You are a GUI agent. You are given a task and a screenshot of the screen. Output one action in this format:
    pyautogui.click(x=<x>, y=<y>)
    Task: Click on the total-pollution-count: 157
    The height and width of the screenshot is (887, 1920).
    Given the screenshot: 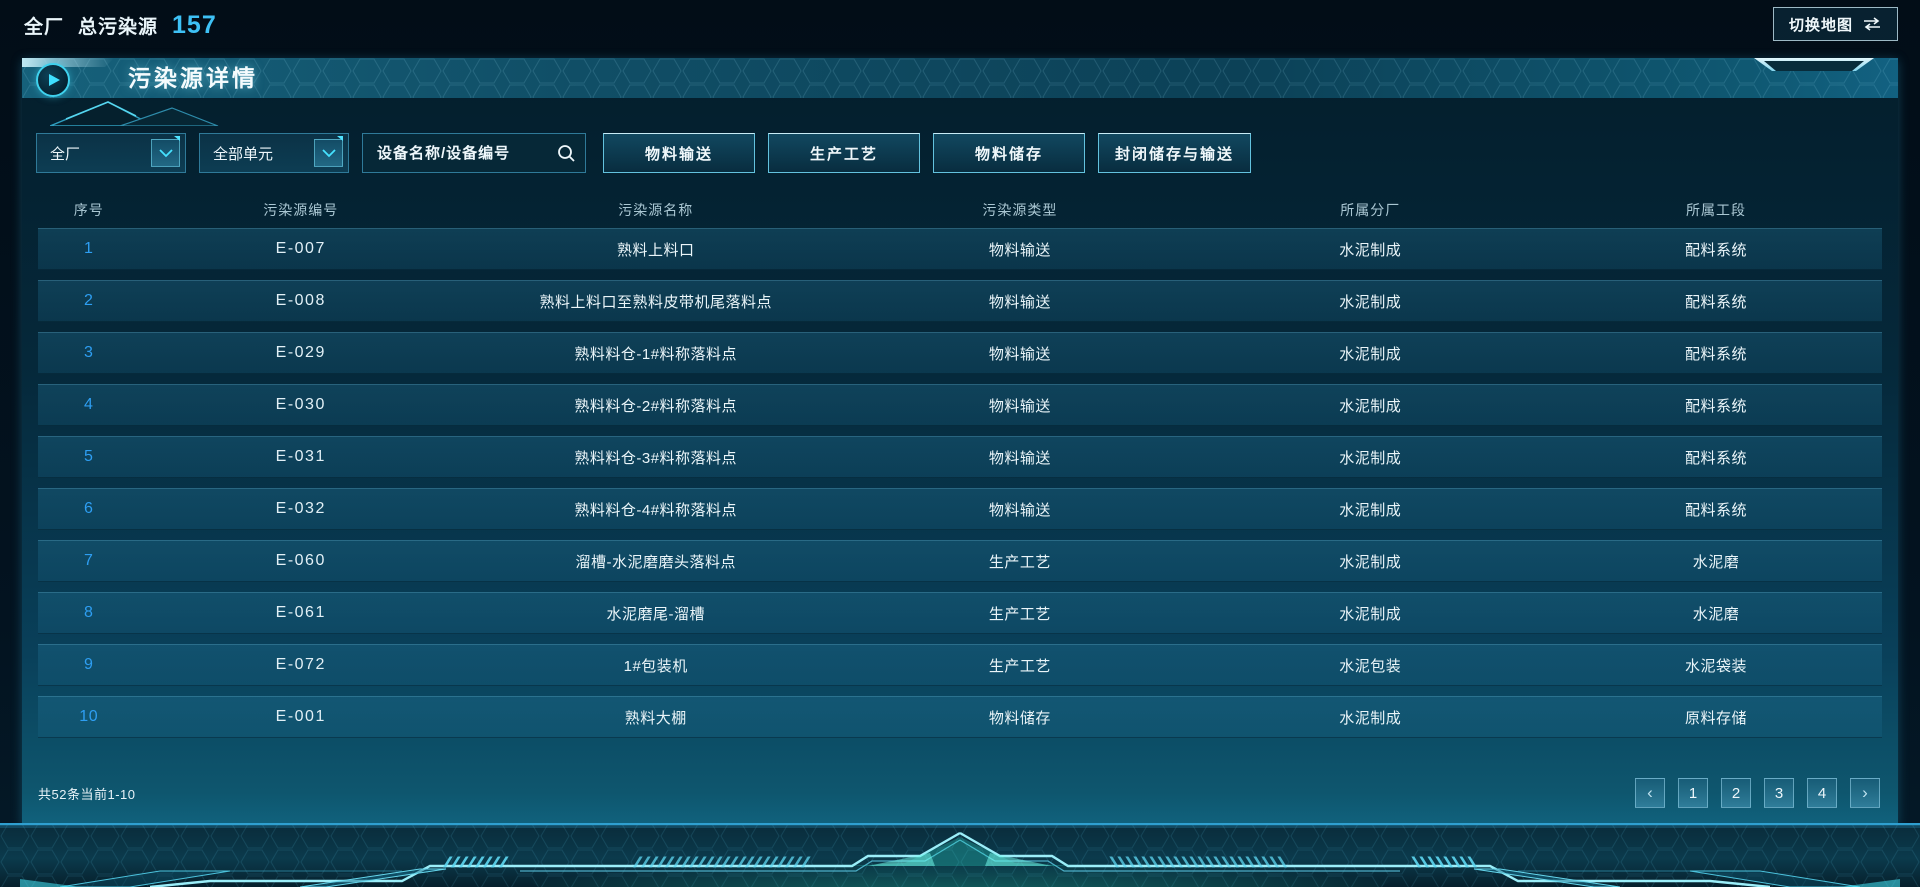 What is the action you would take?
    pyautogui.click(x=194, y=25)
    